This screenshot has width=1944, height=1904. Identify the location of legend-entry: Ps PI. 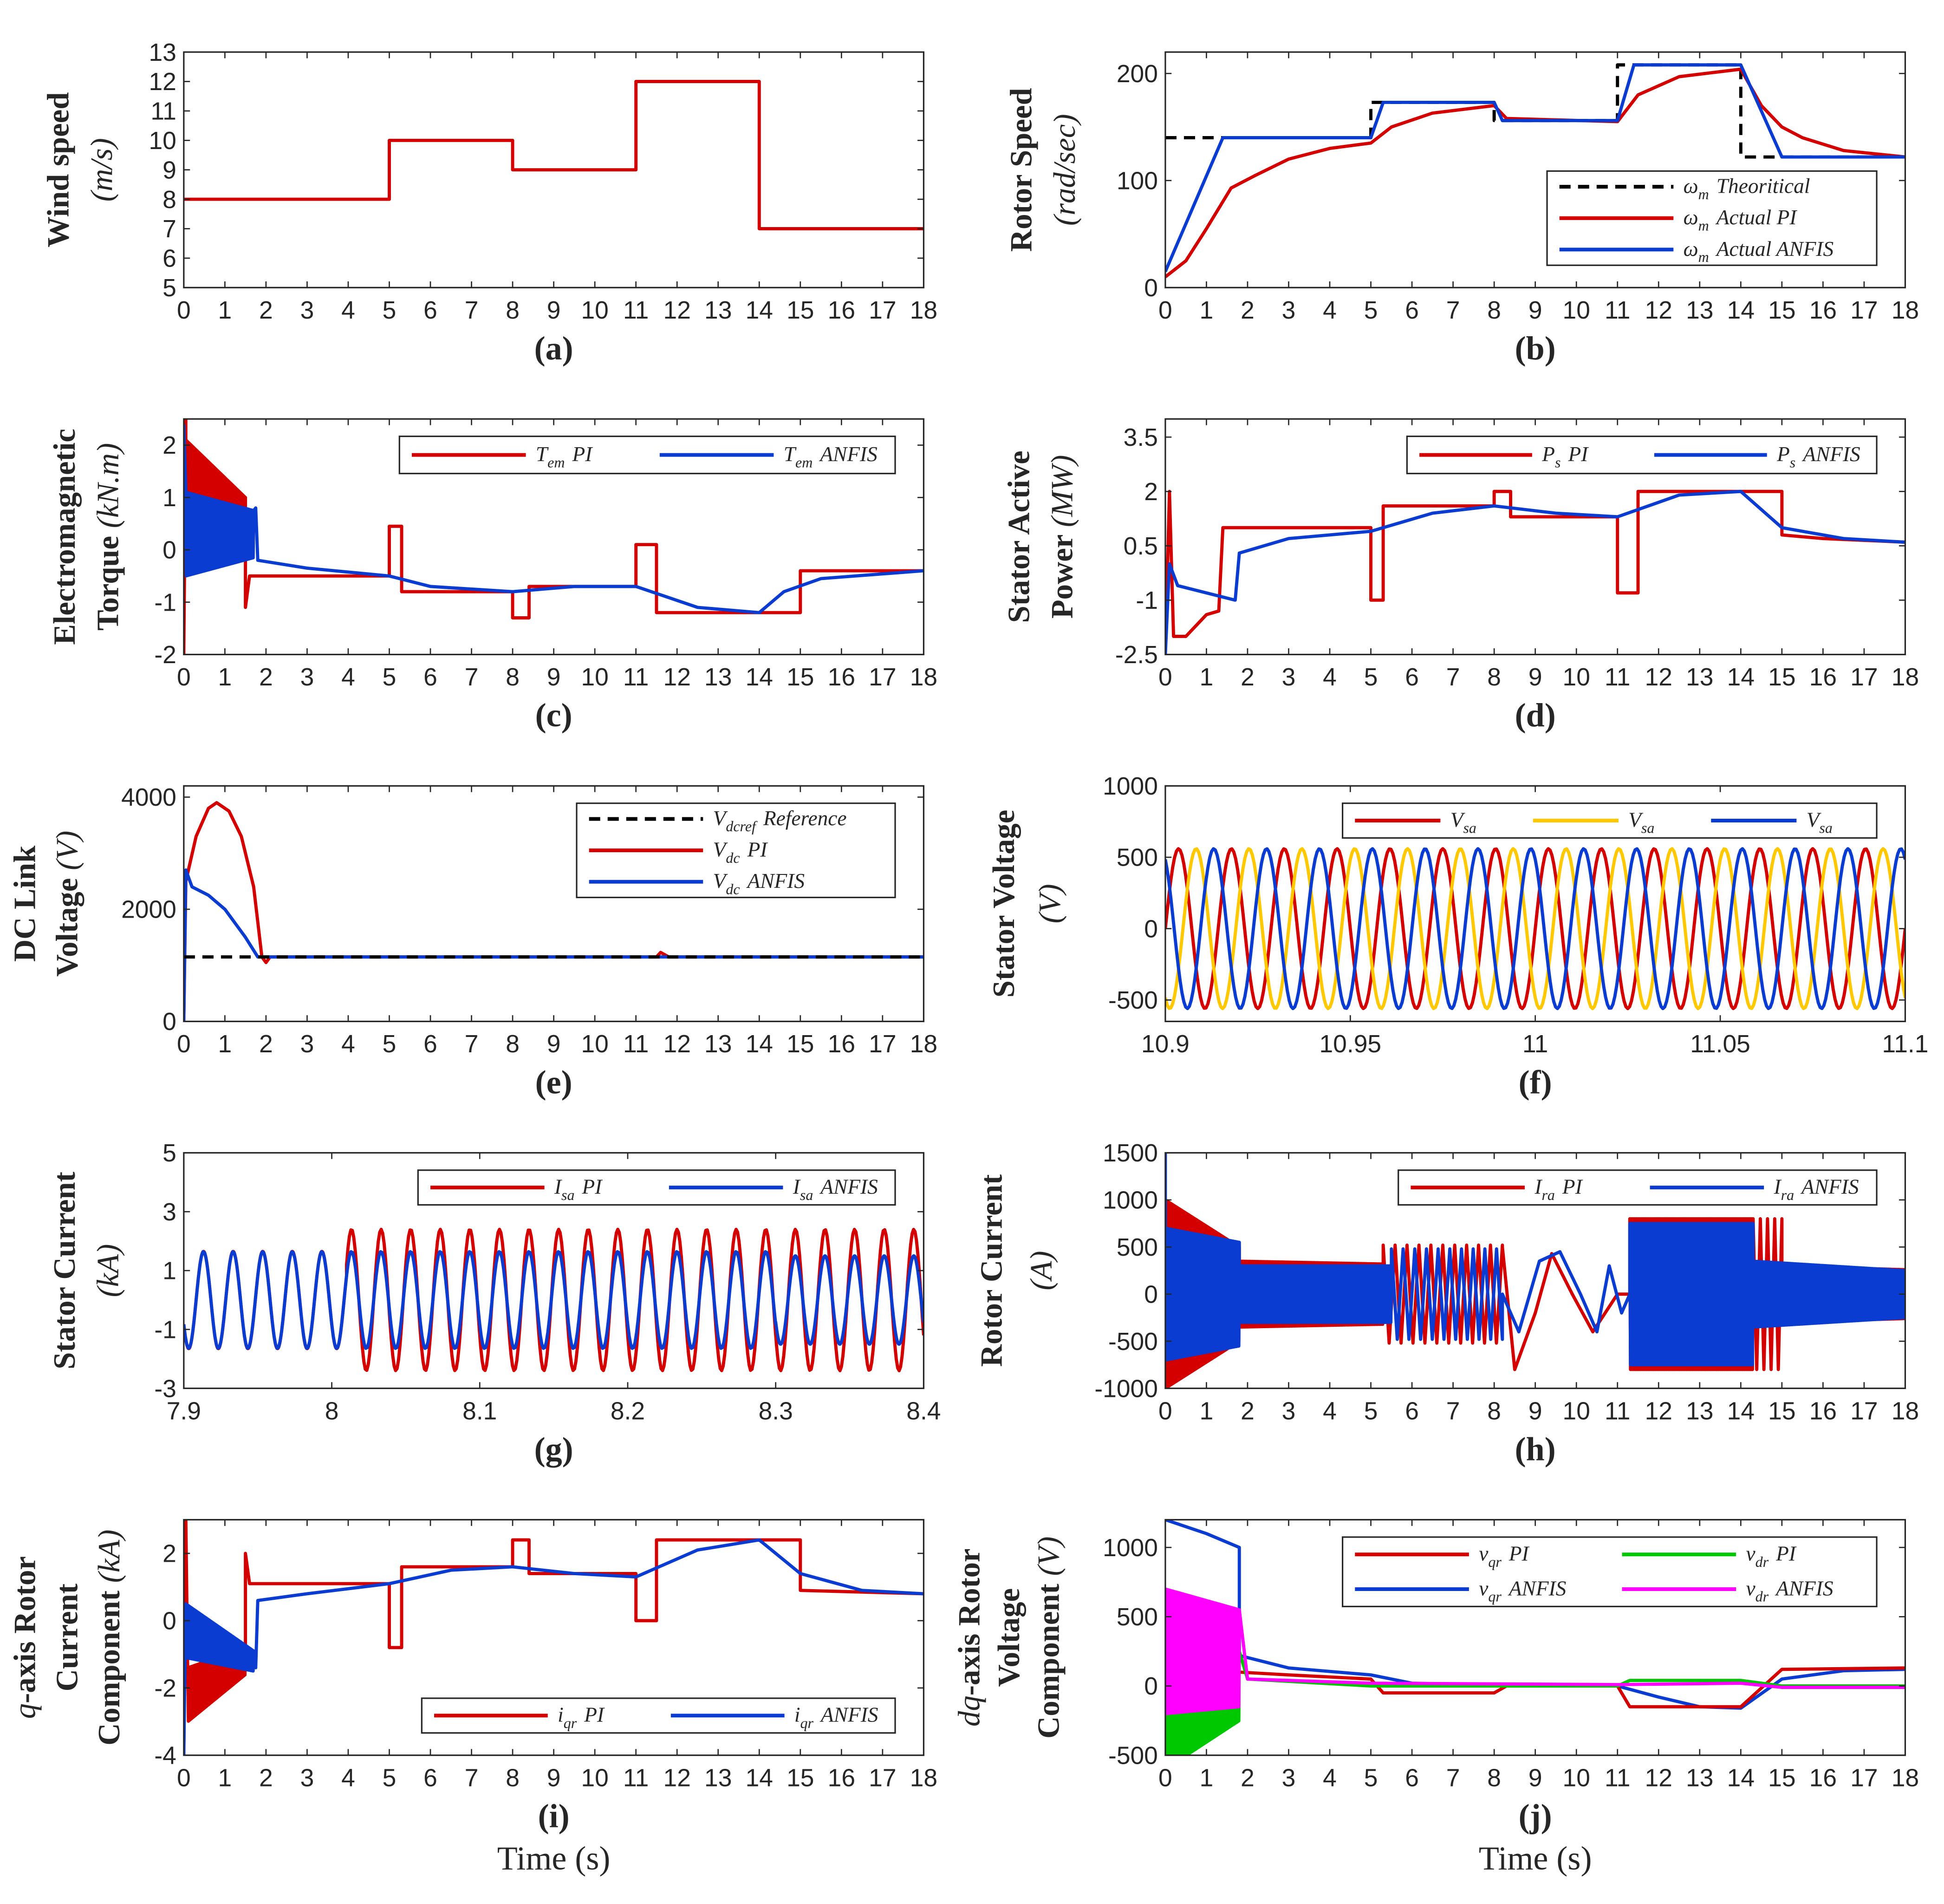
(1504, 456).